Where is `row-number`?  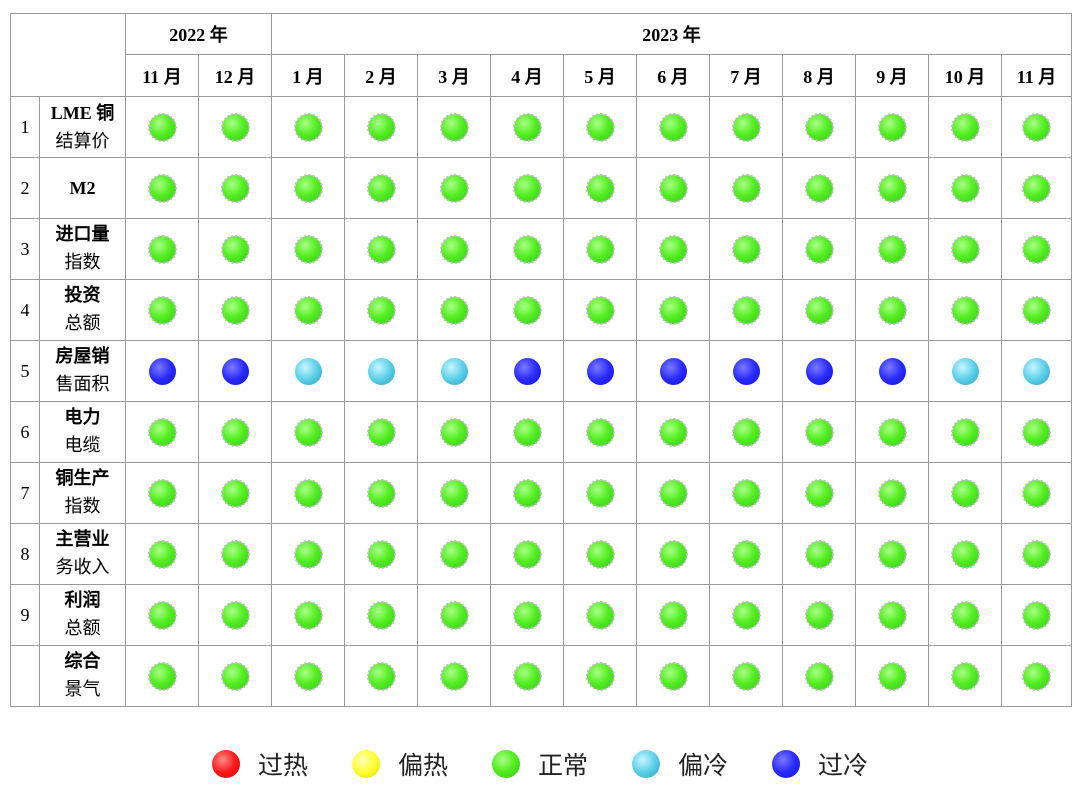 row-number is located at coordinates (25, 676).